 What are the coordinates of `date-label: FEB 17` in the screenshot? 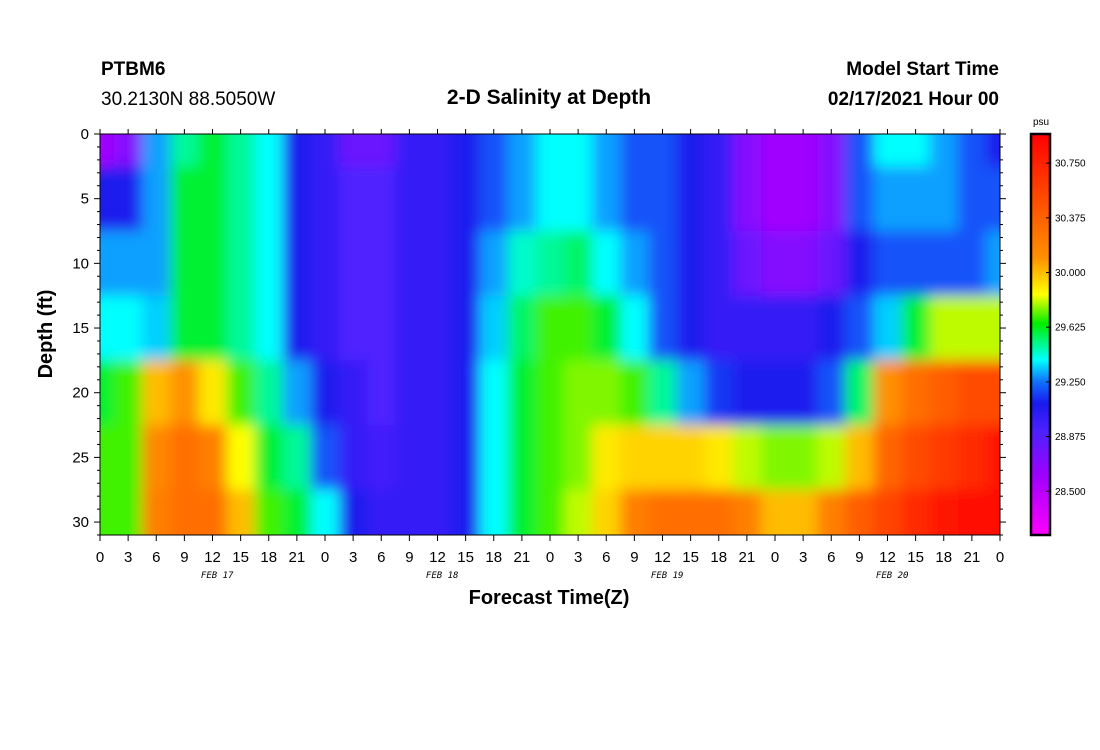 It's located at (217, 576).